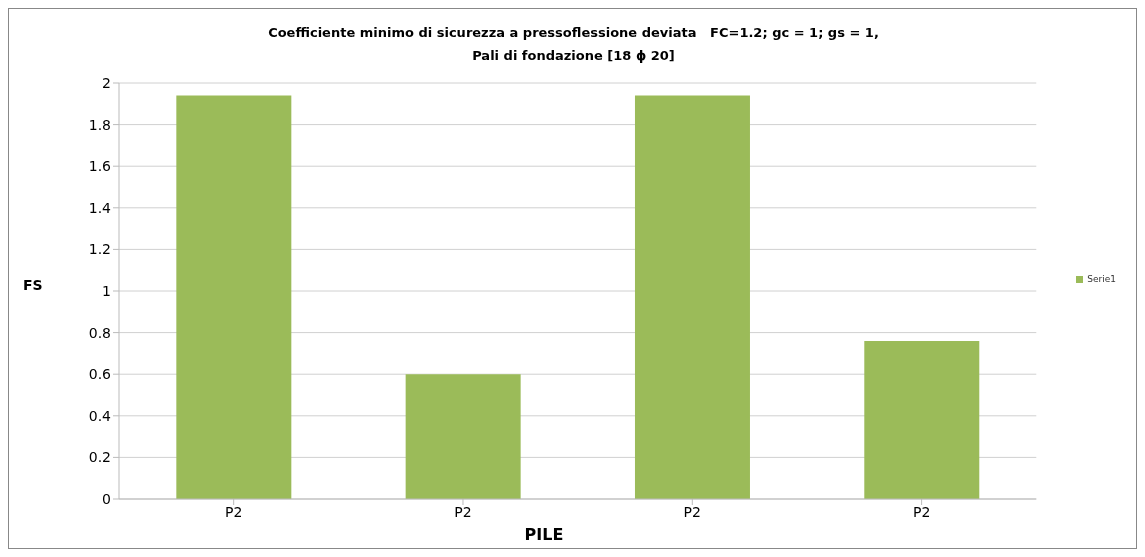 The width and height of the screenshot is (1145, 557). What do you see at coordinates (1101, 279) in the screenshot?
I see `legend-label: Serie1` at bounding box center [1101, 279].